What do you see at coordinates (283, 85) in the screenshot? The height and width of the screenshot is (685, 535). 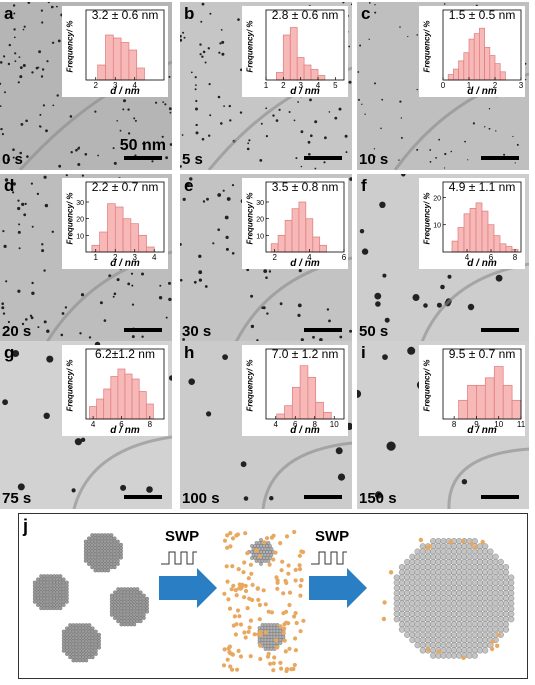 I see `x-tick-label: 2` at bounding box center [283, 85].